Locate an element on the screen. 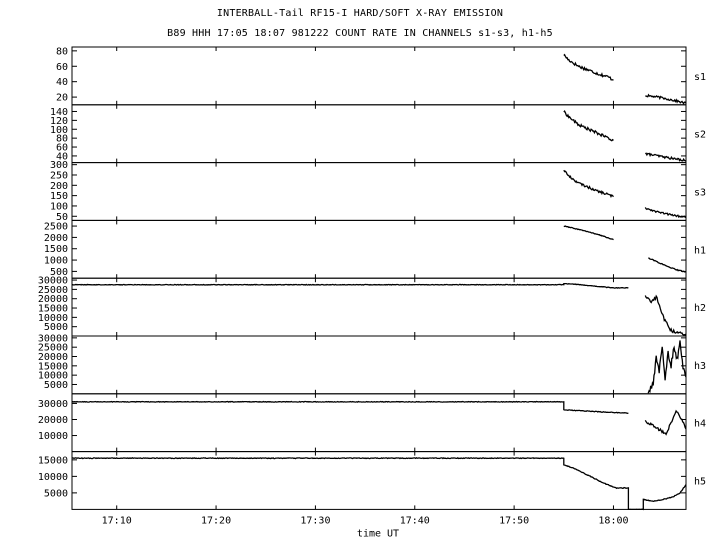 This screenshot has height=550, width=720. y-tick-label: 120 is located at coordinates (59, 121).